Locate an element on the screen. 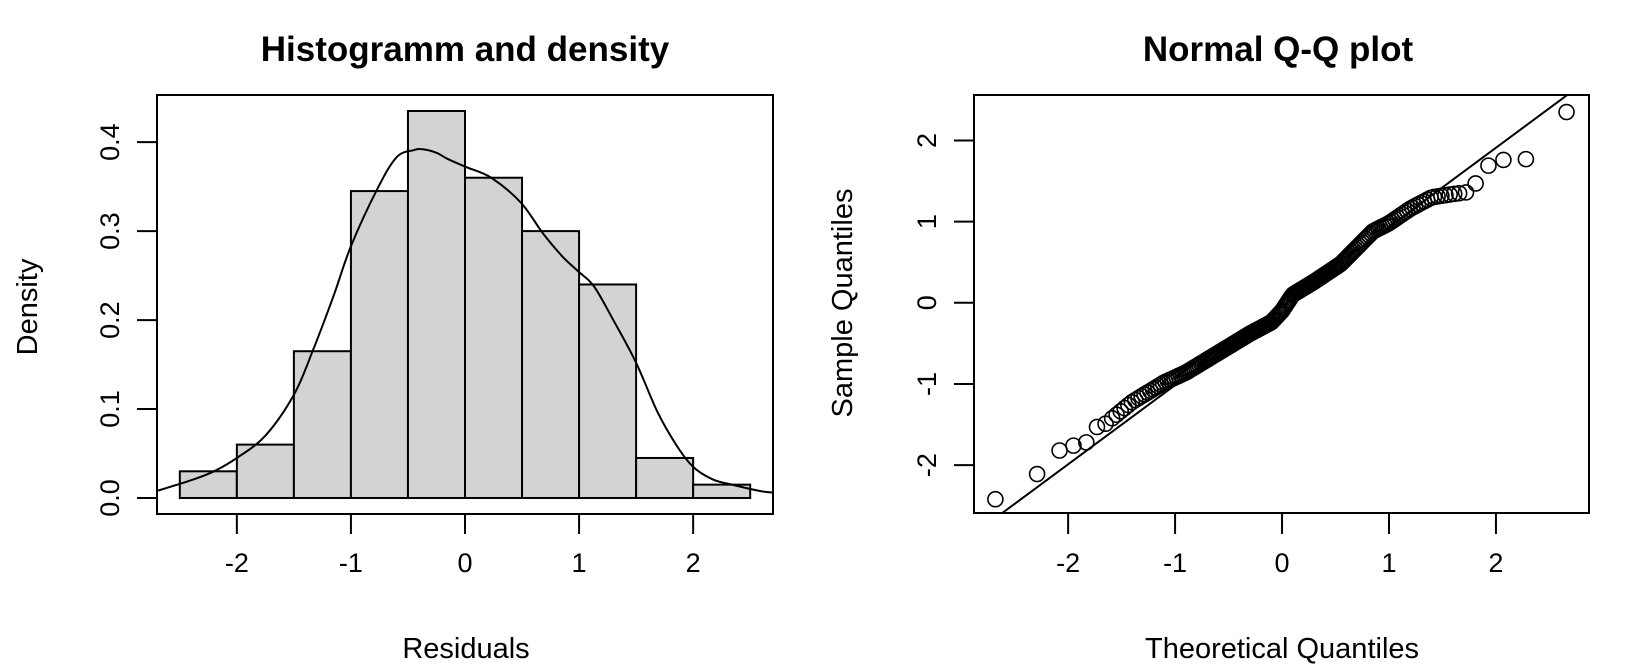 Image resolution: width=1632 pixels, height=672 pixels. y-tick-label: -2 is located at coordinates (927, 465).